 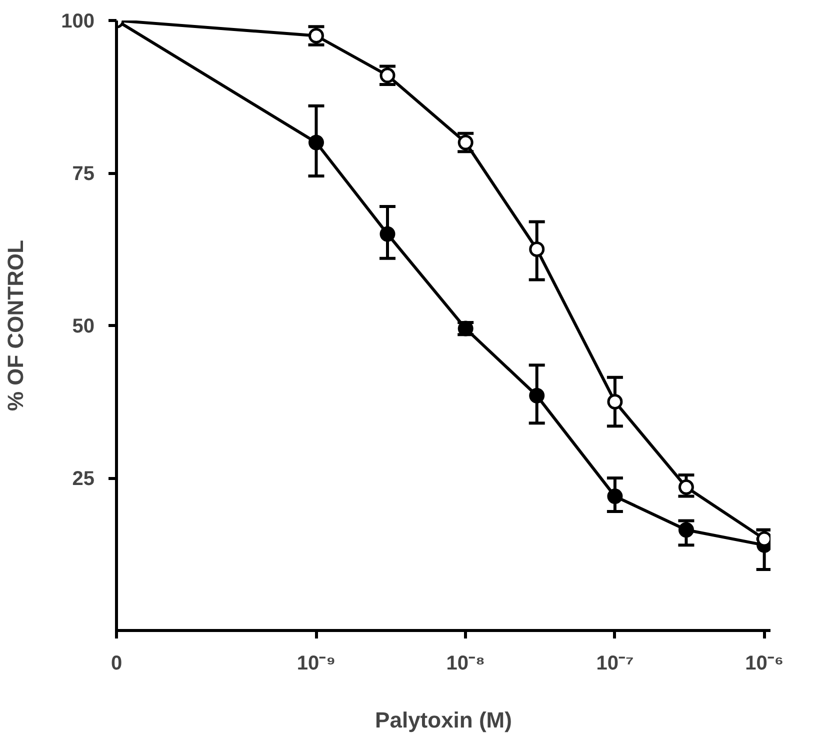 I want to click on y-axis-title: % OF CONTROL, so click(x=15, y=326).